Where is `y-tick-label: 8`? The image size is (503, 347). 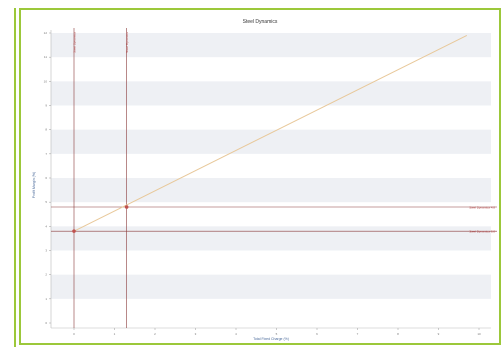
y-tick-label: 8 is located at coordinates (46, 130).